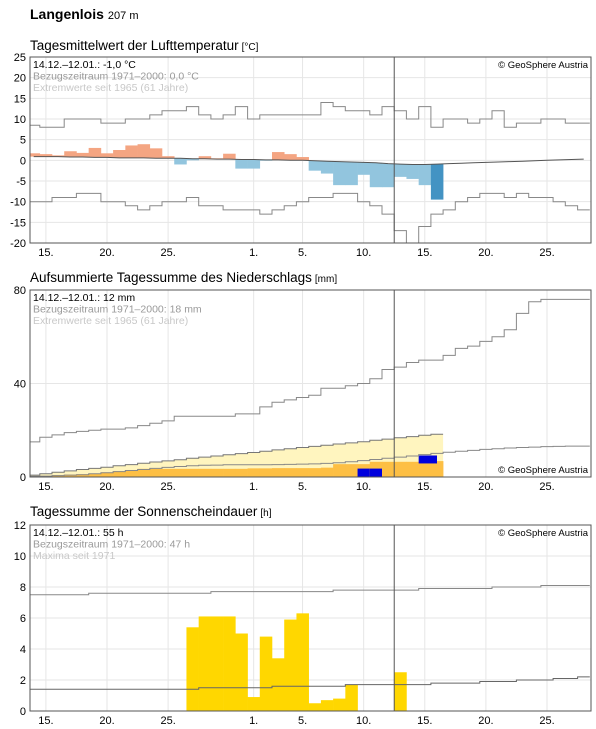 Image resolution: width=596 pixels, height=729 pixels. What do you see at coordinates (116, 77) in the screenshot?
I see `info-line: Bezugszeitraum 1971–2000: 0,0 °C` at bounding box center [116, 77].